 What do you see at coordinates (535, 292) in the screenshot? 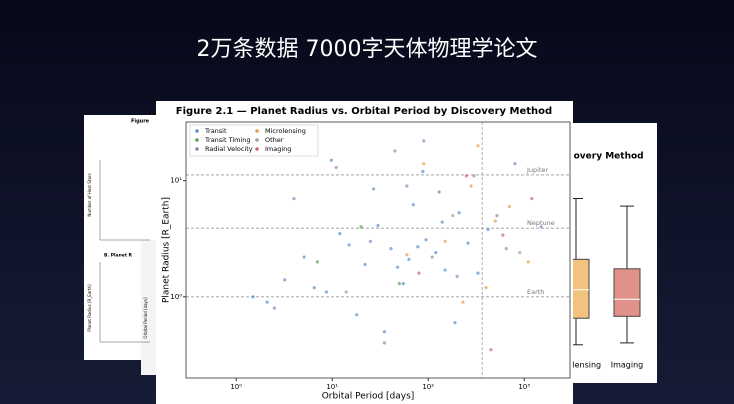
I see `reference-label: Earth` at bounding box center [535, 292].